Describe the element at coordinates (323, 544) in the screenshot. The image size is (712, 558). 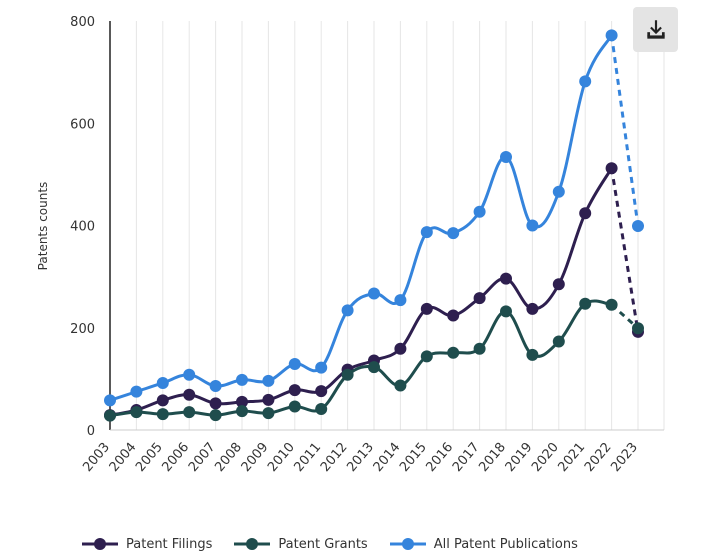
I see `legend-label-patent-grants: Patent Grants` at that location.